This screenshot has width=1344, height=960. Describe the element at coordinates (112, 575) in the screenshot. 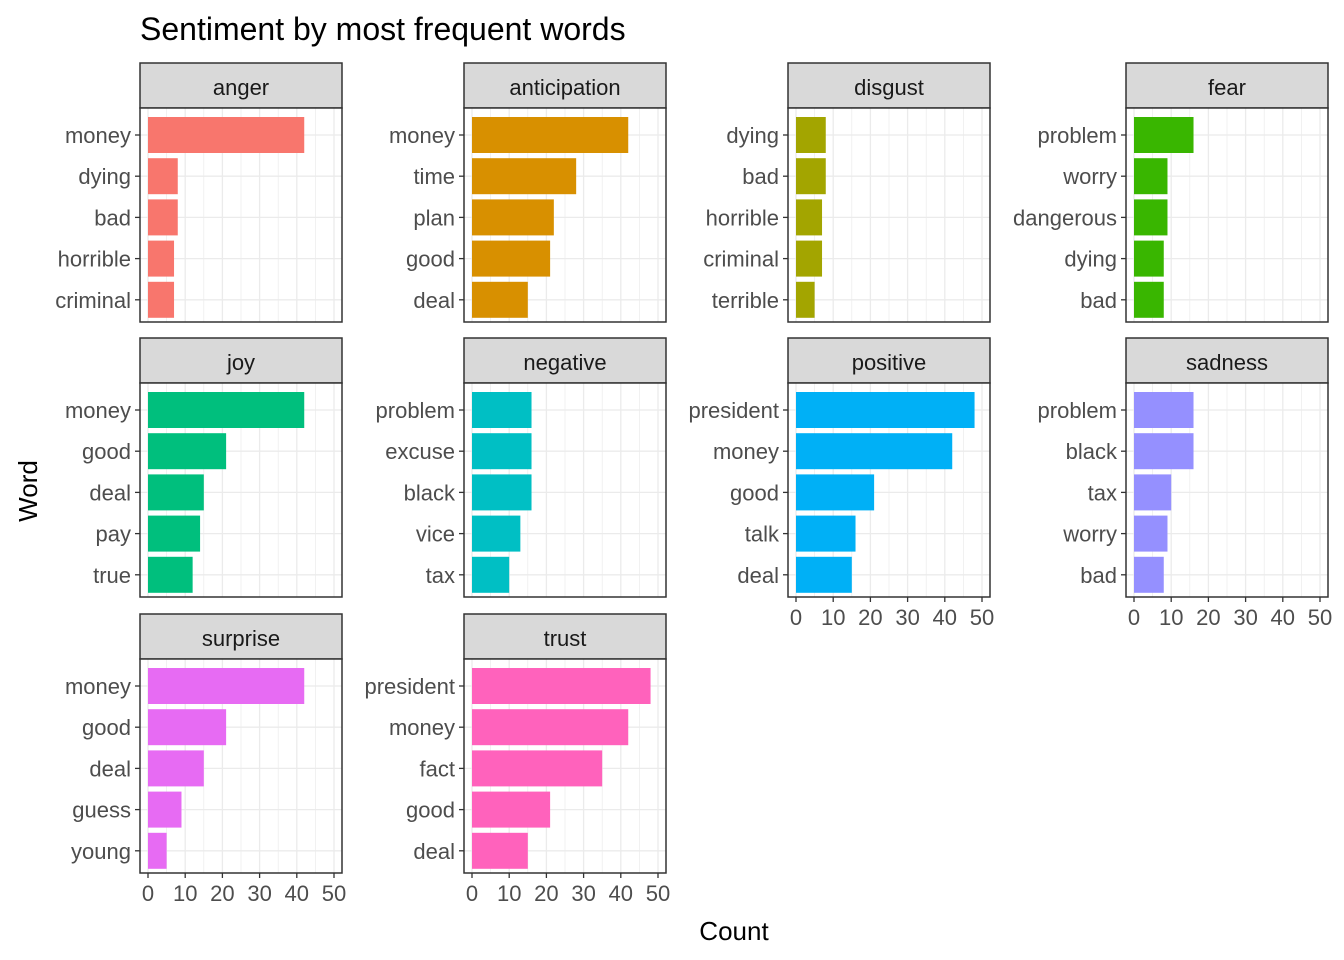

I see `y-tick-label: true` at that location.